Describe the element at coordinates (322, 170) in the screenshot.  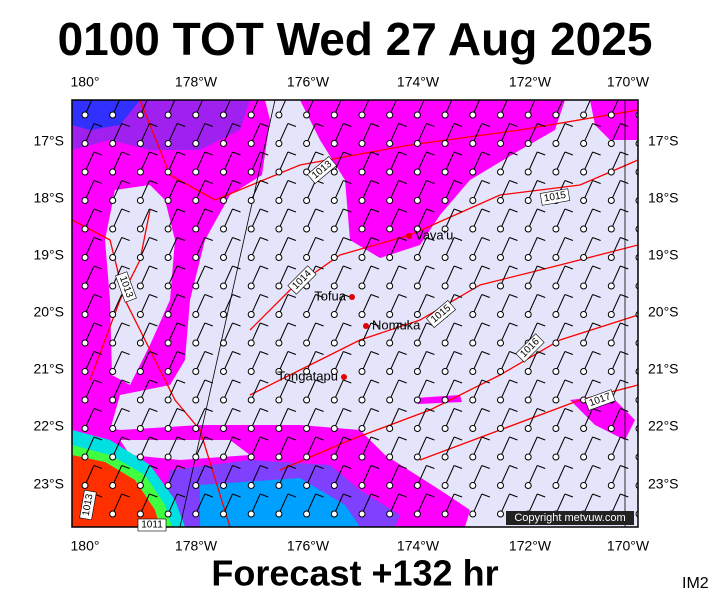
I see `isobar-label-box` at that location.